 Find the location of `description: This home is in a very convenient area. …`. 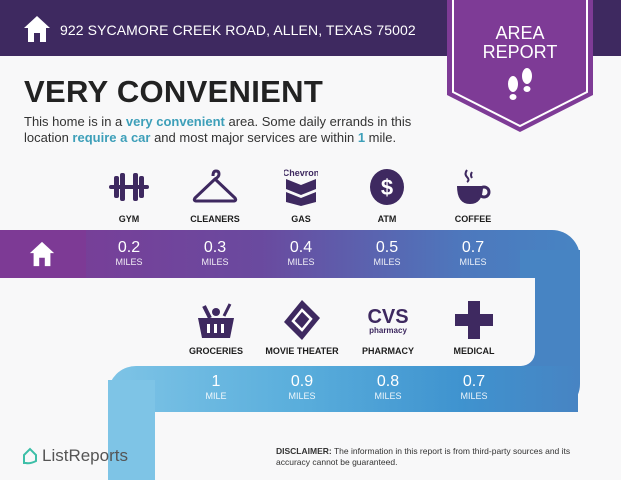

description: This home is in a very convenient area. … is located at coordinates (234, 130).